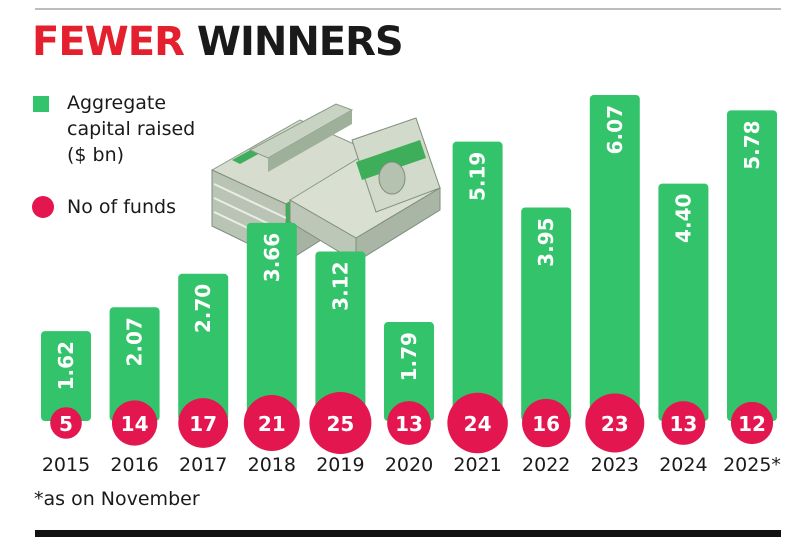 This screenshot has height=544, width=791. I want to click on funds-label-2020: 13, so click(409, 424).